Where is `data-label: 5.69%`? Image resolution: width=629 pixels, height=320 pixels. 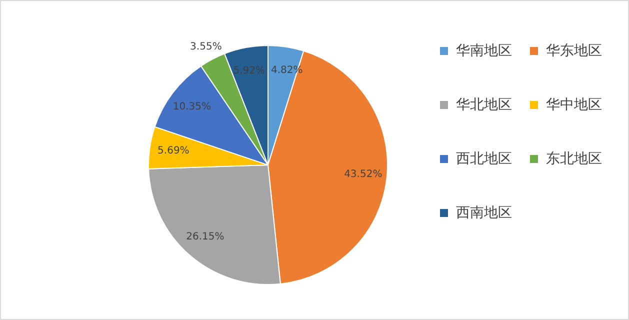
data-label: 5.69% is located at coordinates (174, 151).